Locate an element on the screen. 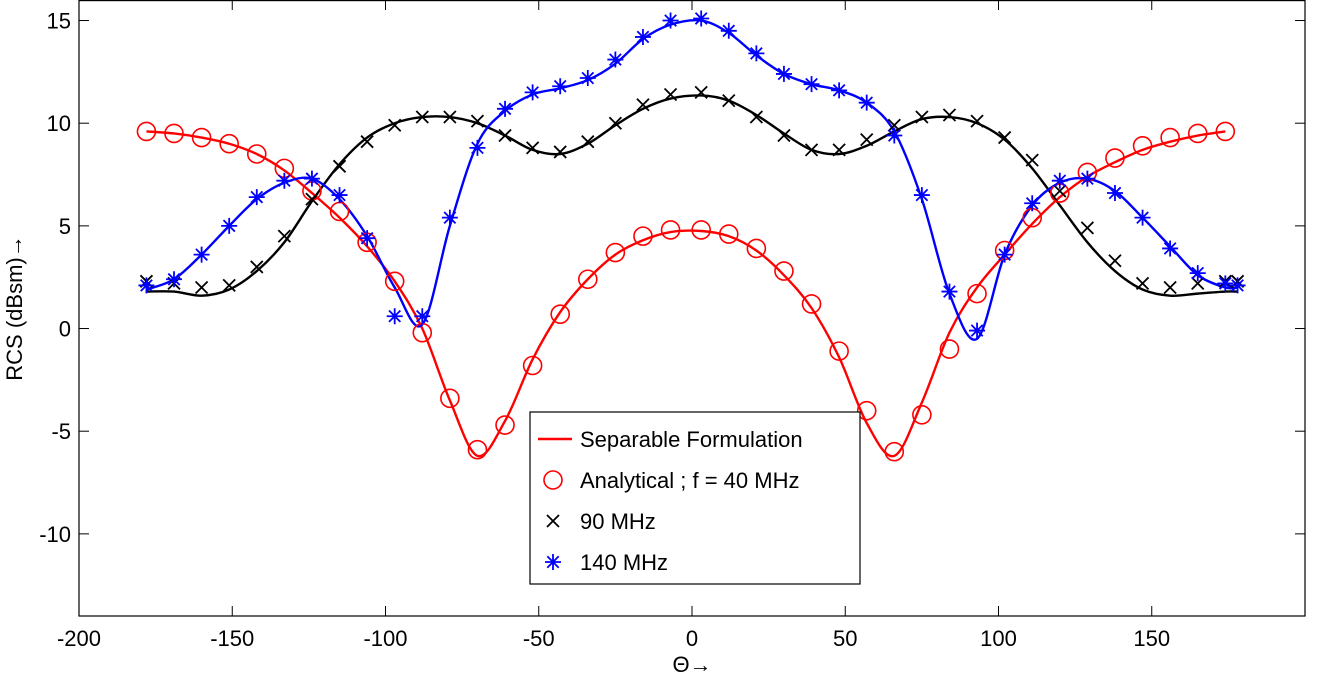  y-tick-label: 0 is located at coordinates (65, 329).